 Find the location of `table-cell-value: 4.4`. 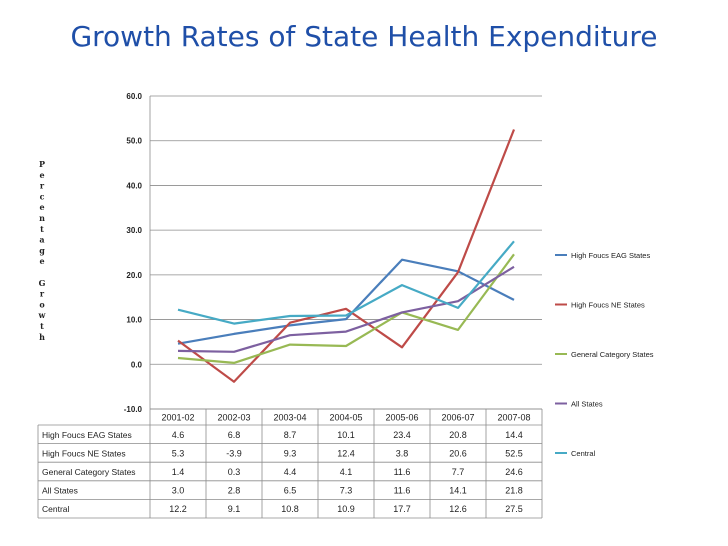

table-cell-value: 4.4 is located at coordinates (290, 472).